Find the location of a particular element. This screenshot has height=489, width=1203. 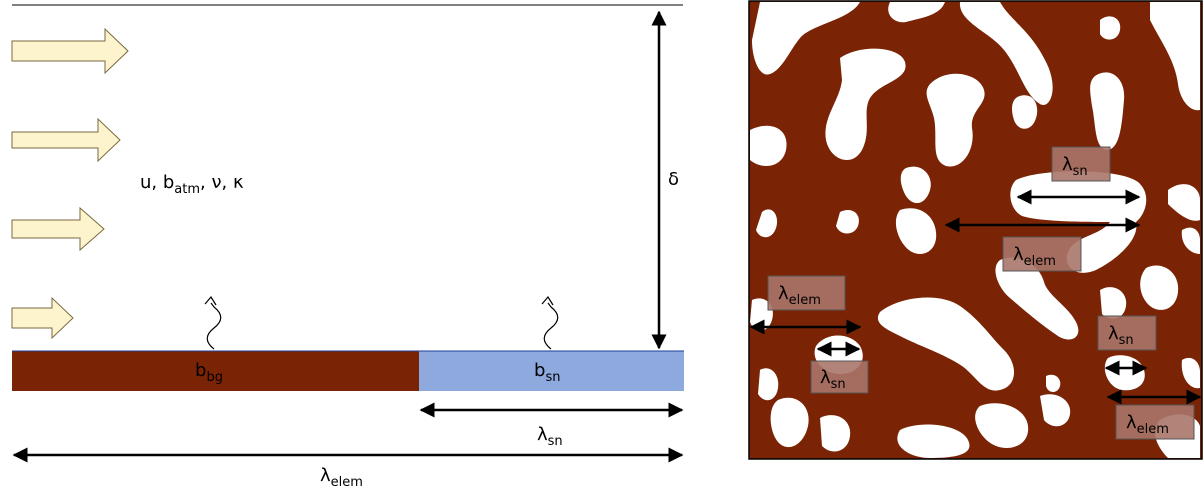

lambda-elem-label: λelem is located at coordinates (341, 477).